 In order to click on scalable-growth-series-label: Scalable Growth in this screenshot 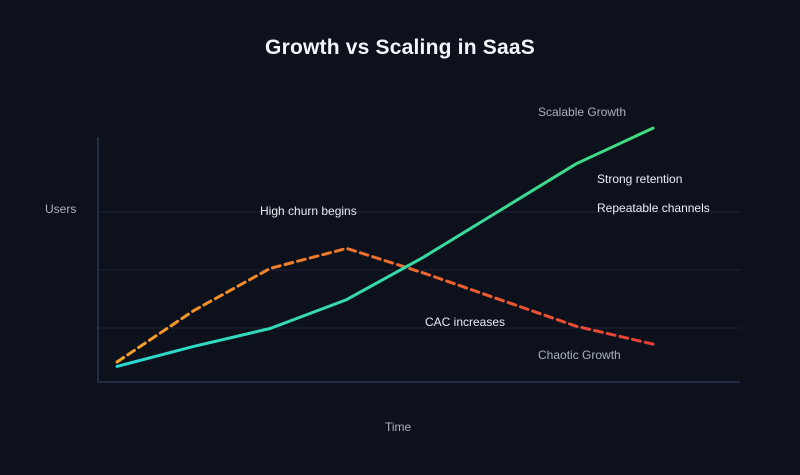, I will do `click(582, 112)`.